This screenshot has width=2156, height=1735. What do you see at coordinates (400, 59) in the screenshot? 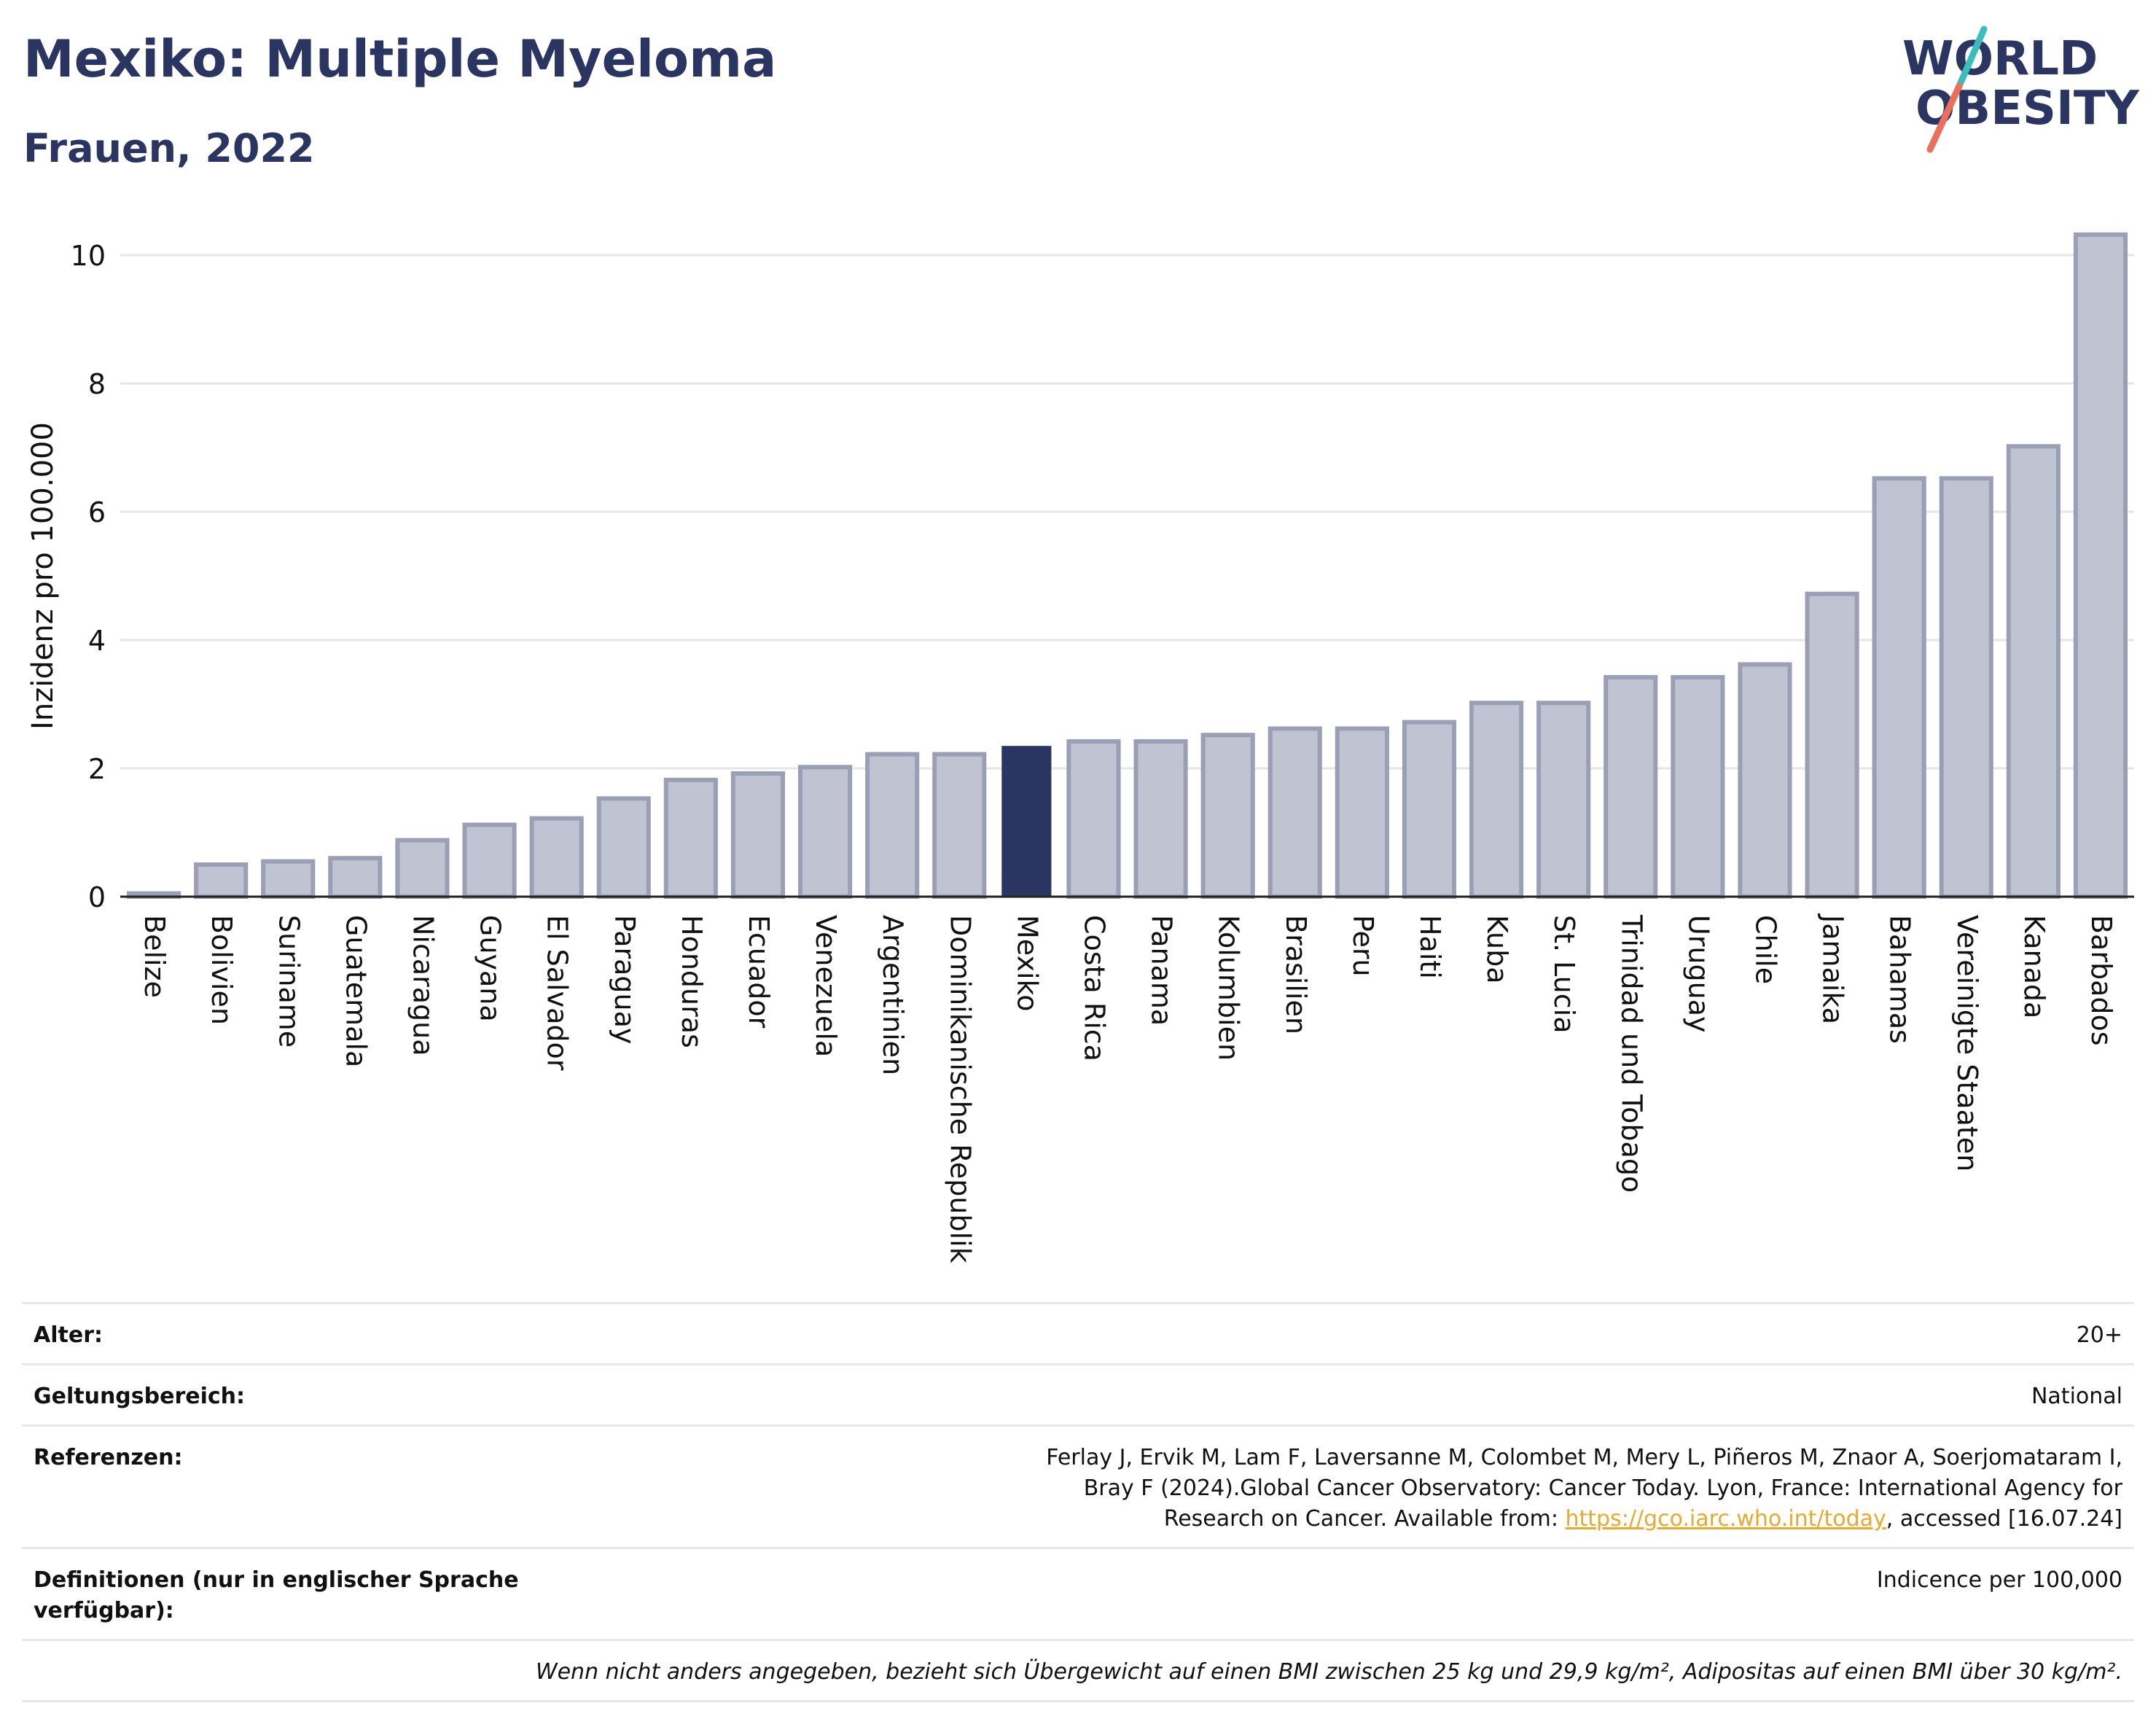
I see `chart-title: Mexiko: Multiple Myeloma` at bounding box center [400, 59].